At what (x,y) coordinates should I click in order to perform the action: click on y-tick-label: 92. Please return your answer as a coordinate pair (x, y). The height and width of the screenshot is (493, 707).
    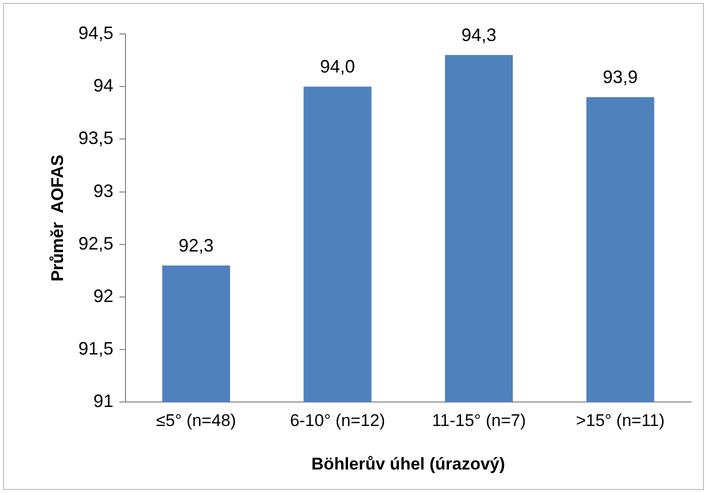
    Looking at the image, I should click on (103, 296).